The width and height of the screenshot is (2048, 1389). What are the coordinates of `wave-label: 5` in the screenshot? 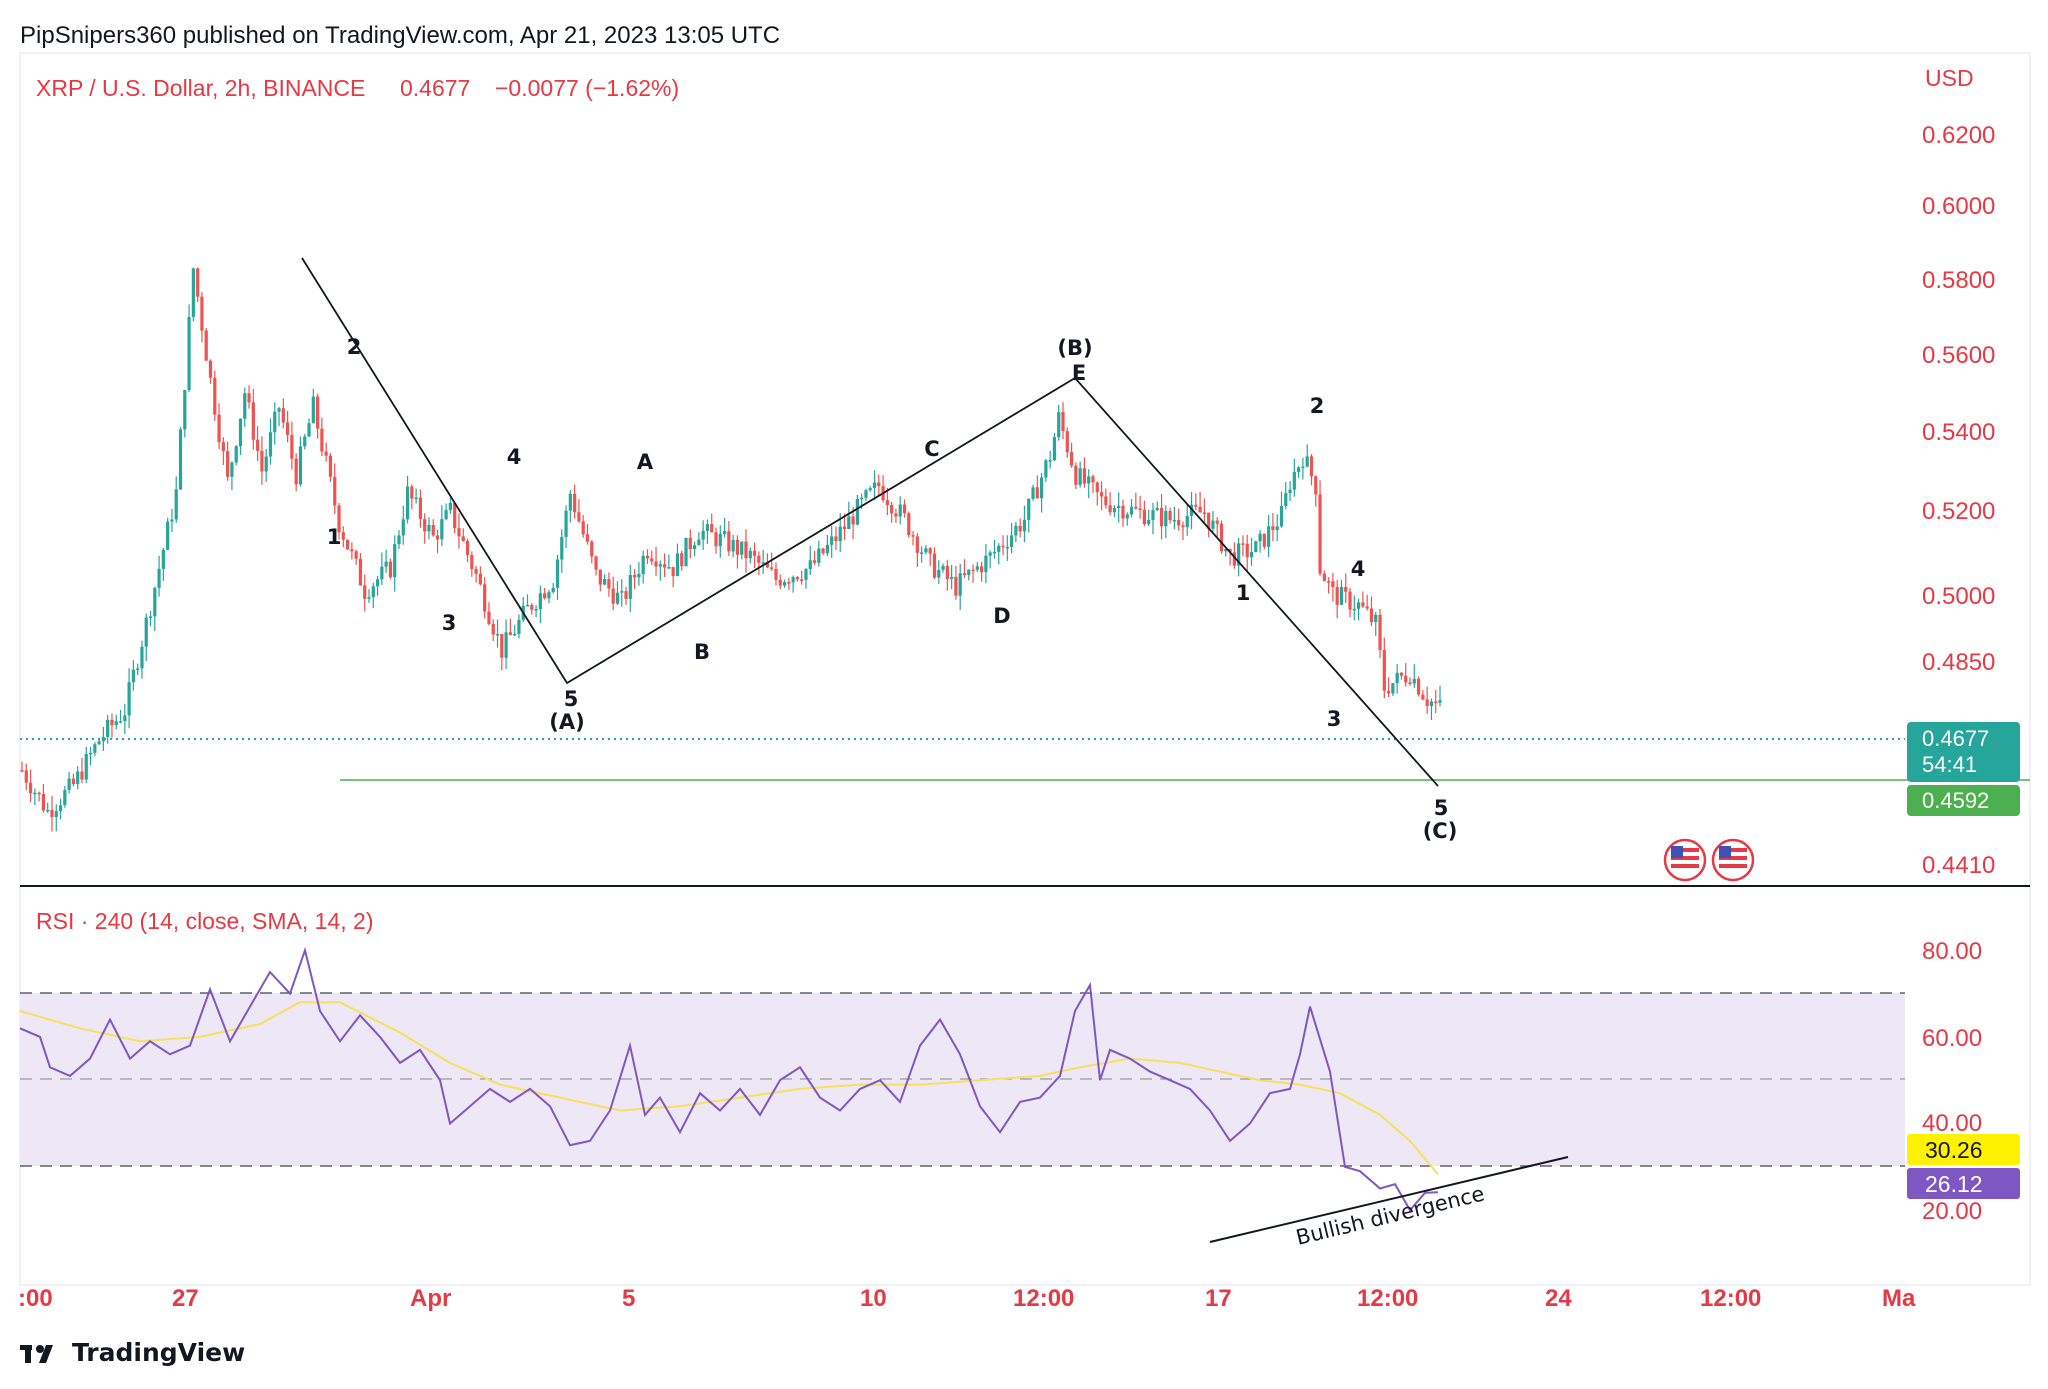 It's located at (571, 699).